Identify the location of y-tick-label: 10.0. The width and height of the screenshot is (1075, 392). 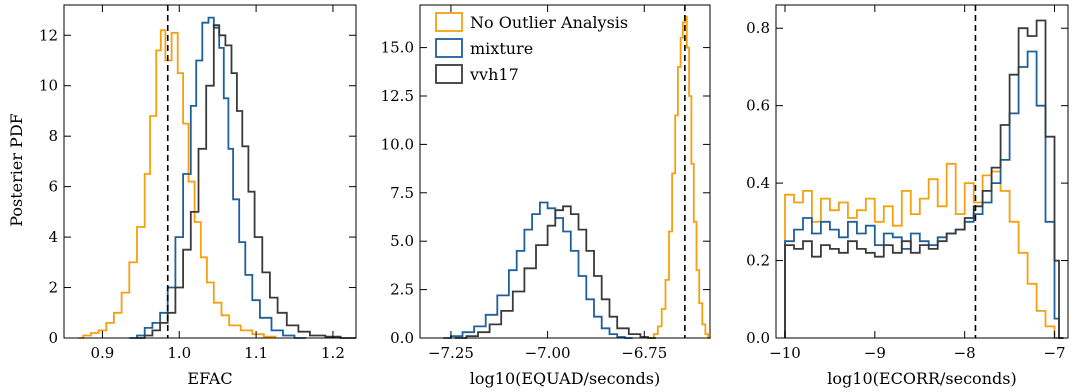
(397, 144).